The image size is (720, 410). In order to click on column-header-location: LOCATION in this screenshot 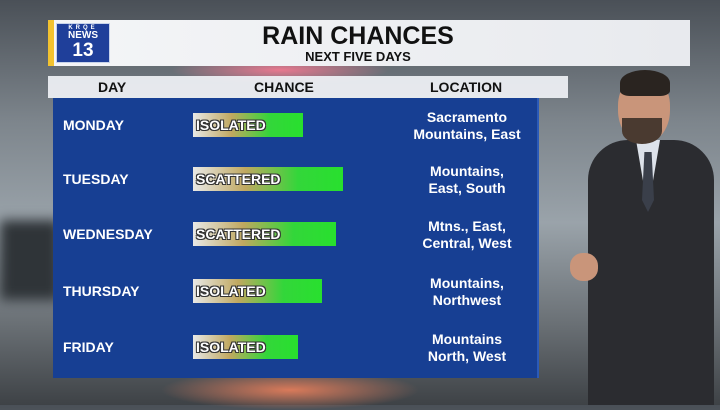, I will do `click(466, 87)`.